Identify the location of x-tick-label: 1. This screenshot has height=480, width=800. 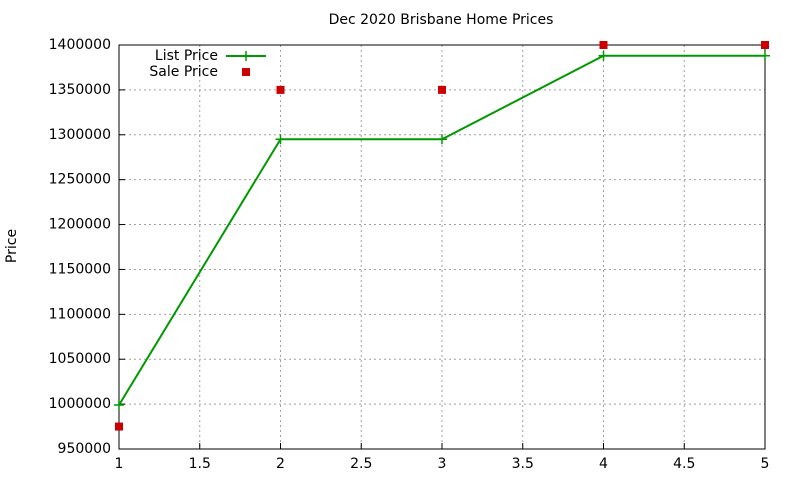
(119, 464).